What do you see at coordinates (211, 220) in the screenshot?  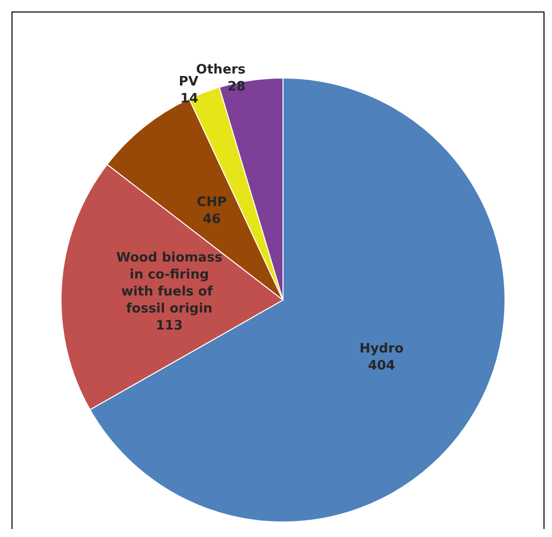 I see `data-label: 46` at bounding box center [211, 220].